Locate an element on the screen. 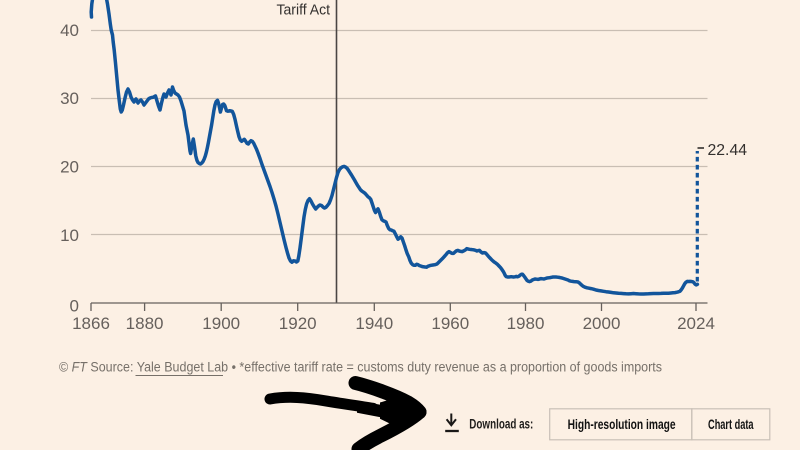  svg-text: 1940 is located at coordinates (374, 323).